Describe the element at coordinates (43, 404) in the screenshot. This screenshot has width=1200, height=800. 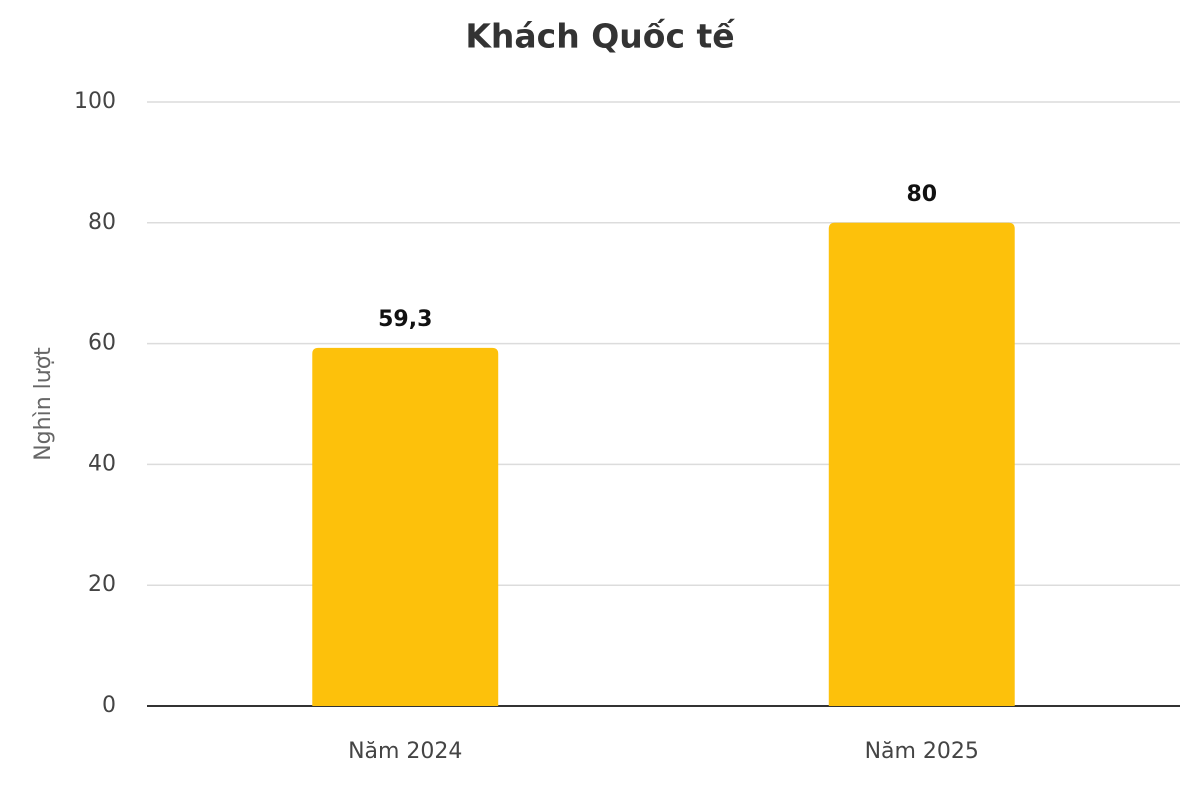
I see `y-axis-label: Nghìn lượt` at that location.